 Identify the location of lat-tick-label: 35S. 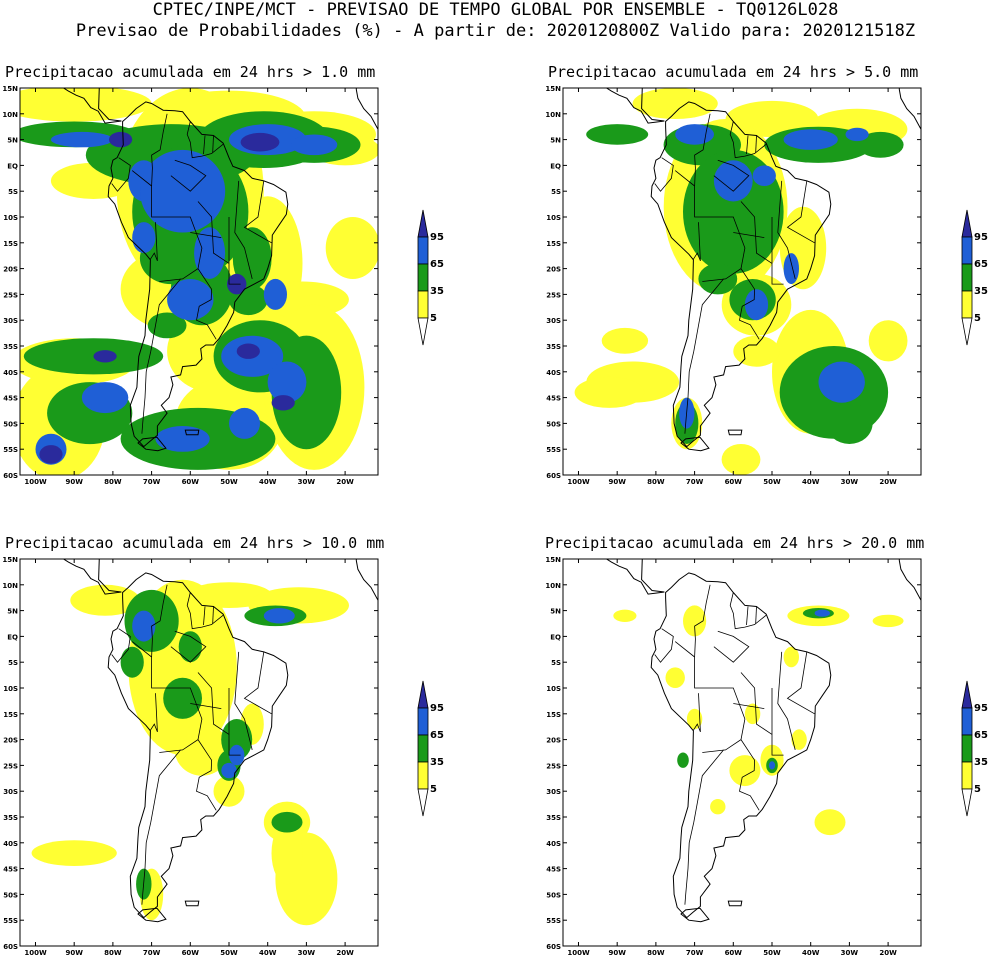
(553, 818).